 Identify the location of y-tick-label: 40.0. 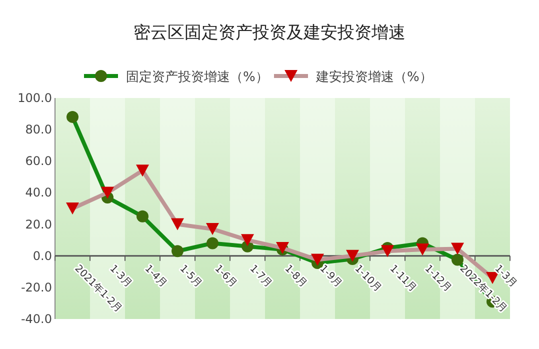
(38, 193).